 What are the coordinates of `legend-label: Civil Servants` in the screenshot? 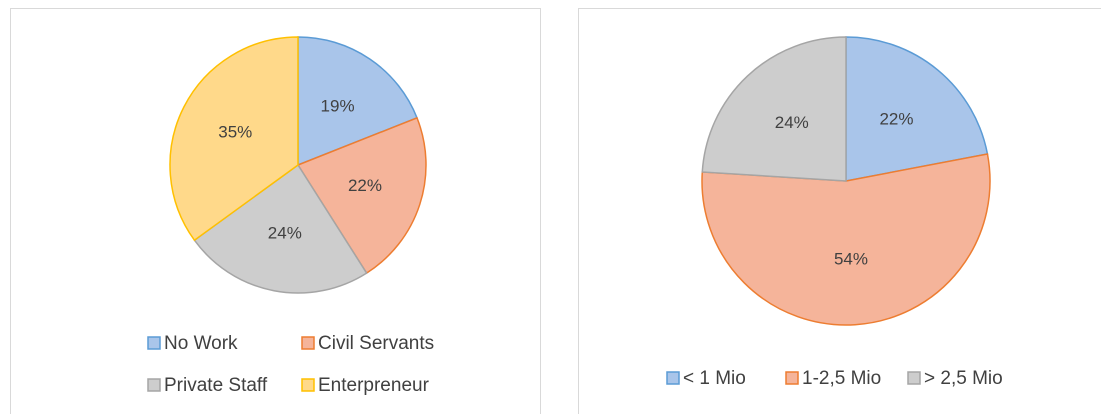 It's located at (376, 343).